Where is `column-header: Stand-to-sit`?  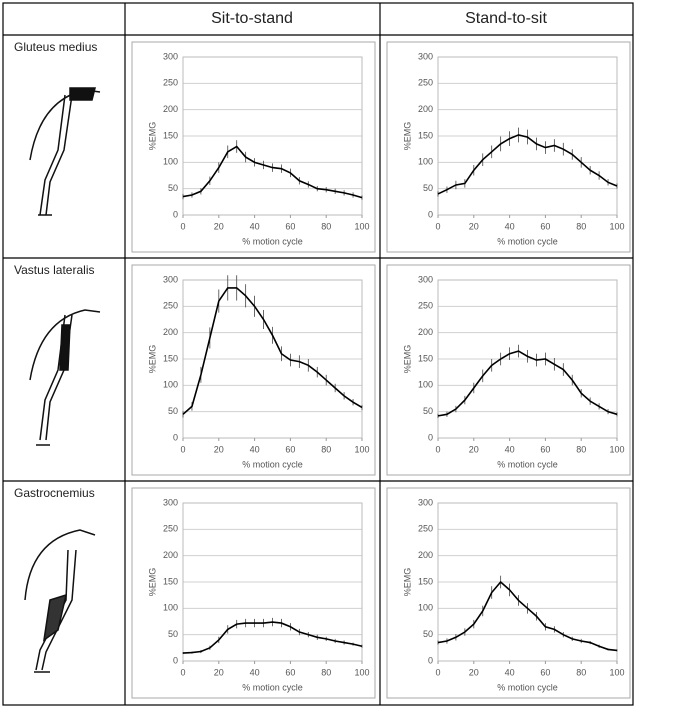
column-header: Stand-to-sit is located at coordinates (506, 18).